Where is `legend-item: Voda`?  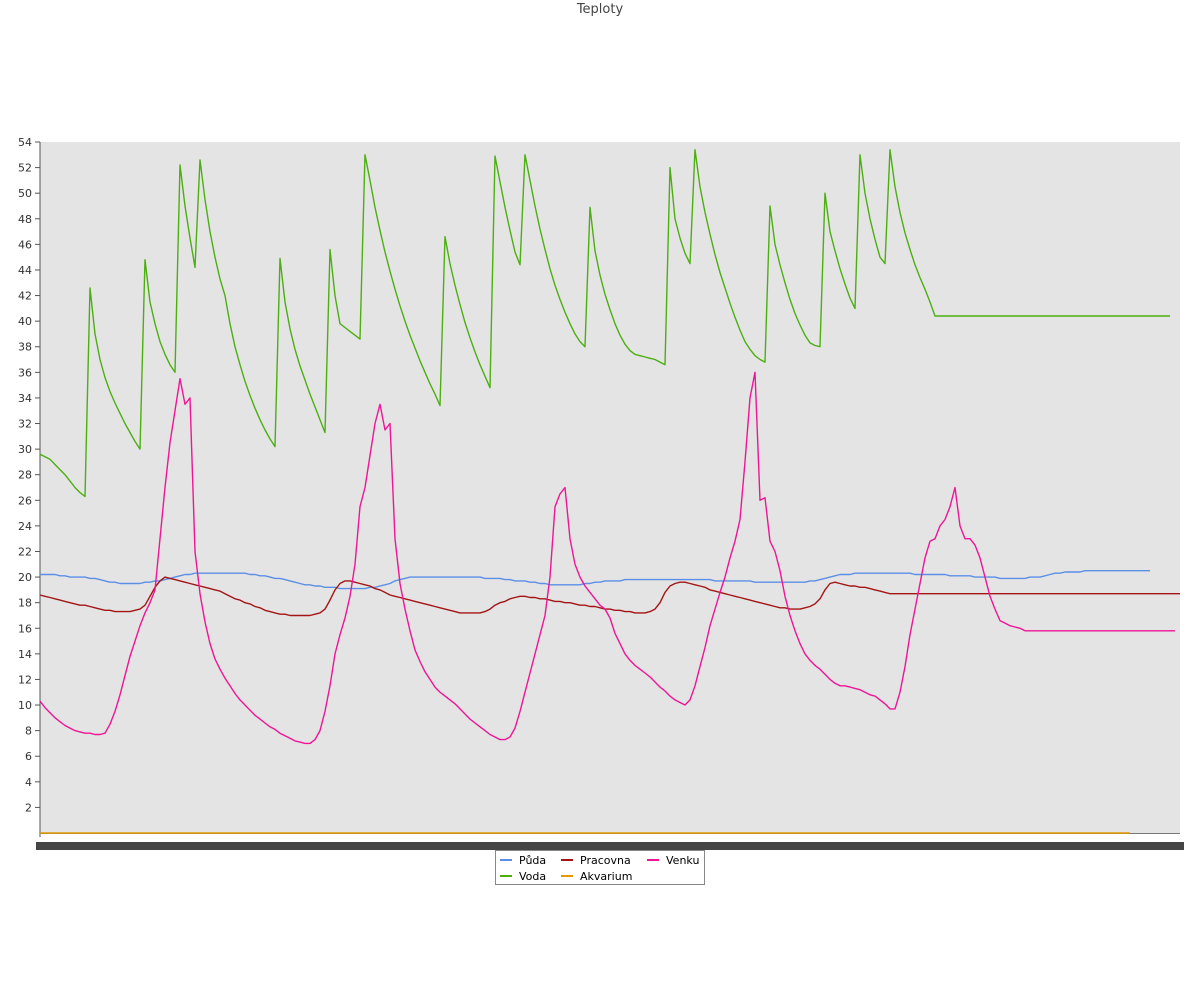 legend-item: Voda is located at coordinates (523, 877).